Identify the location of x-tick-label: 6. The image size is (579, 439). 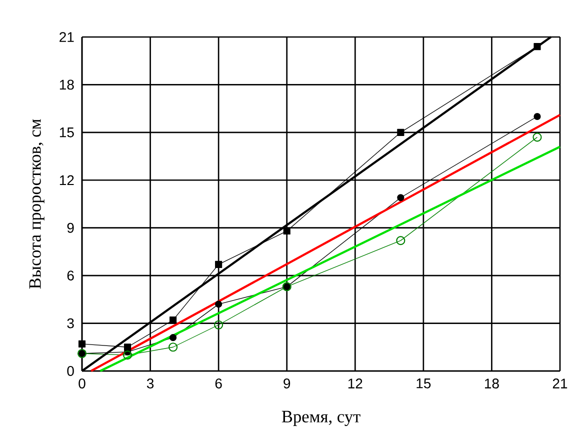
(218, 383).